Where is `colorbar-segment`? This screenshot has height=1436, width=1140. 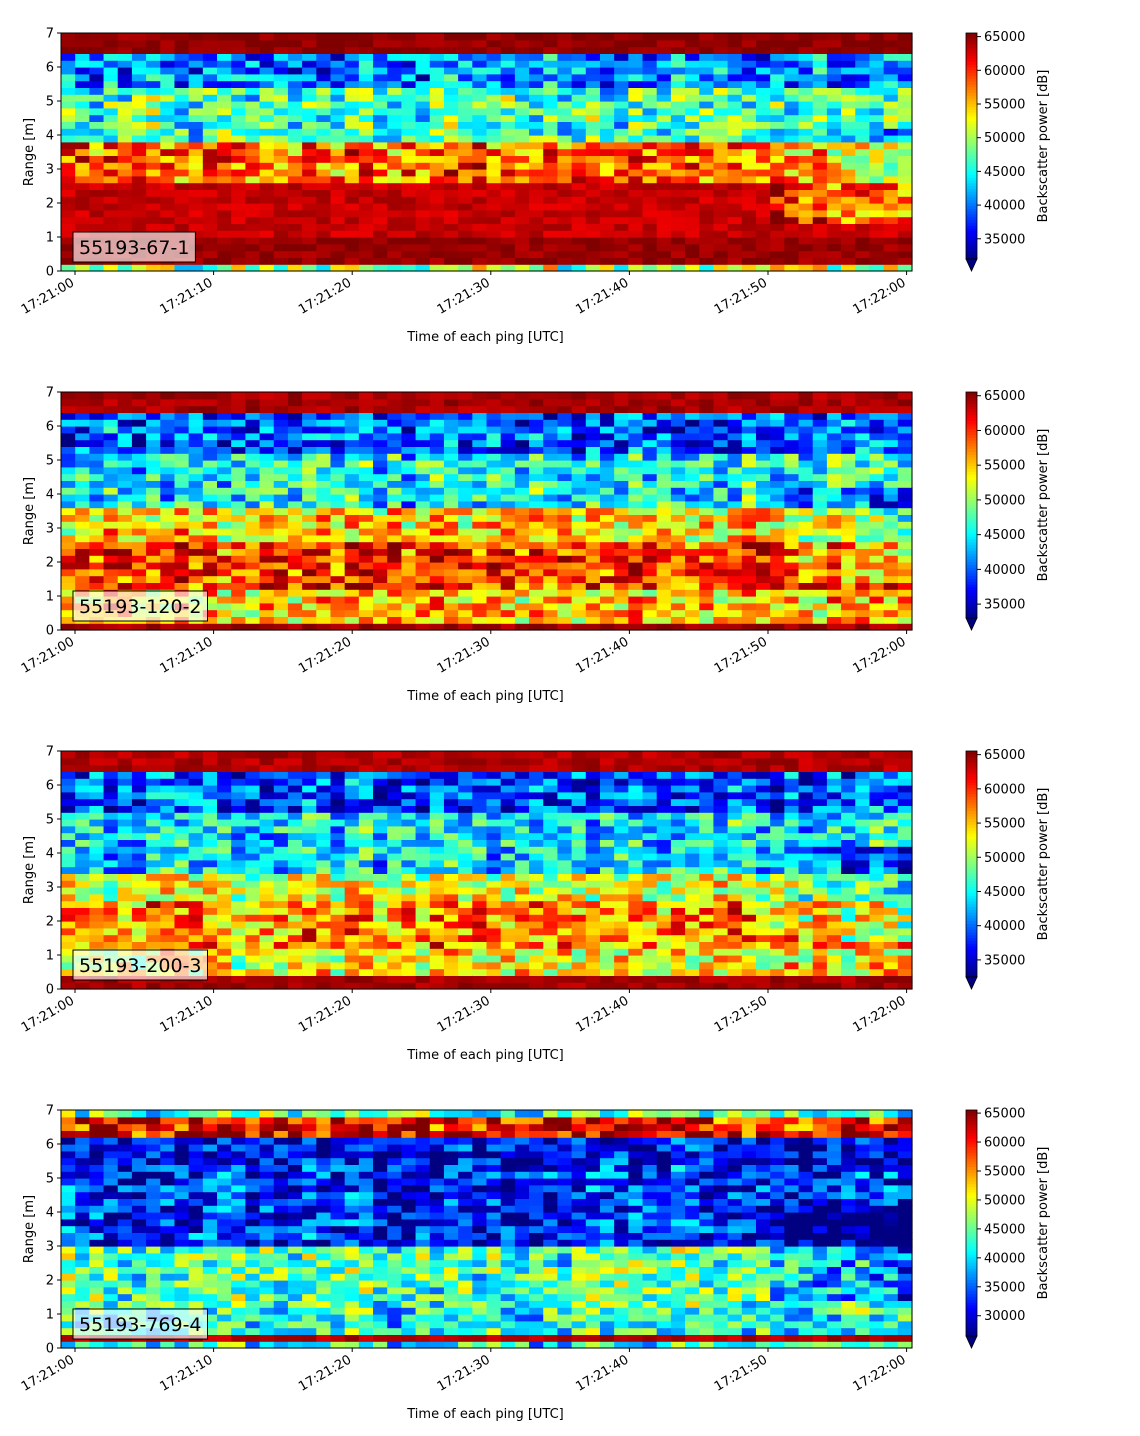 colorbar-segment is located at coordinates (971, 201).